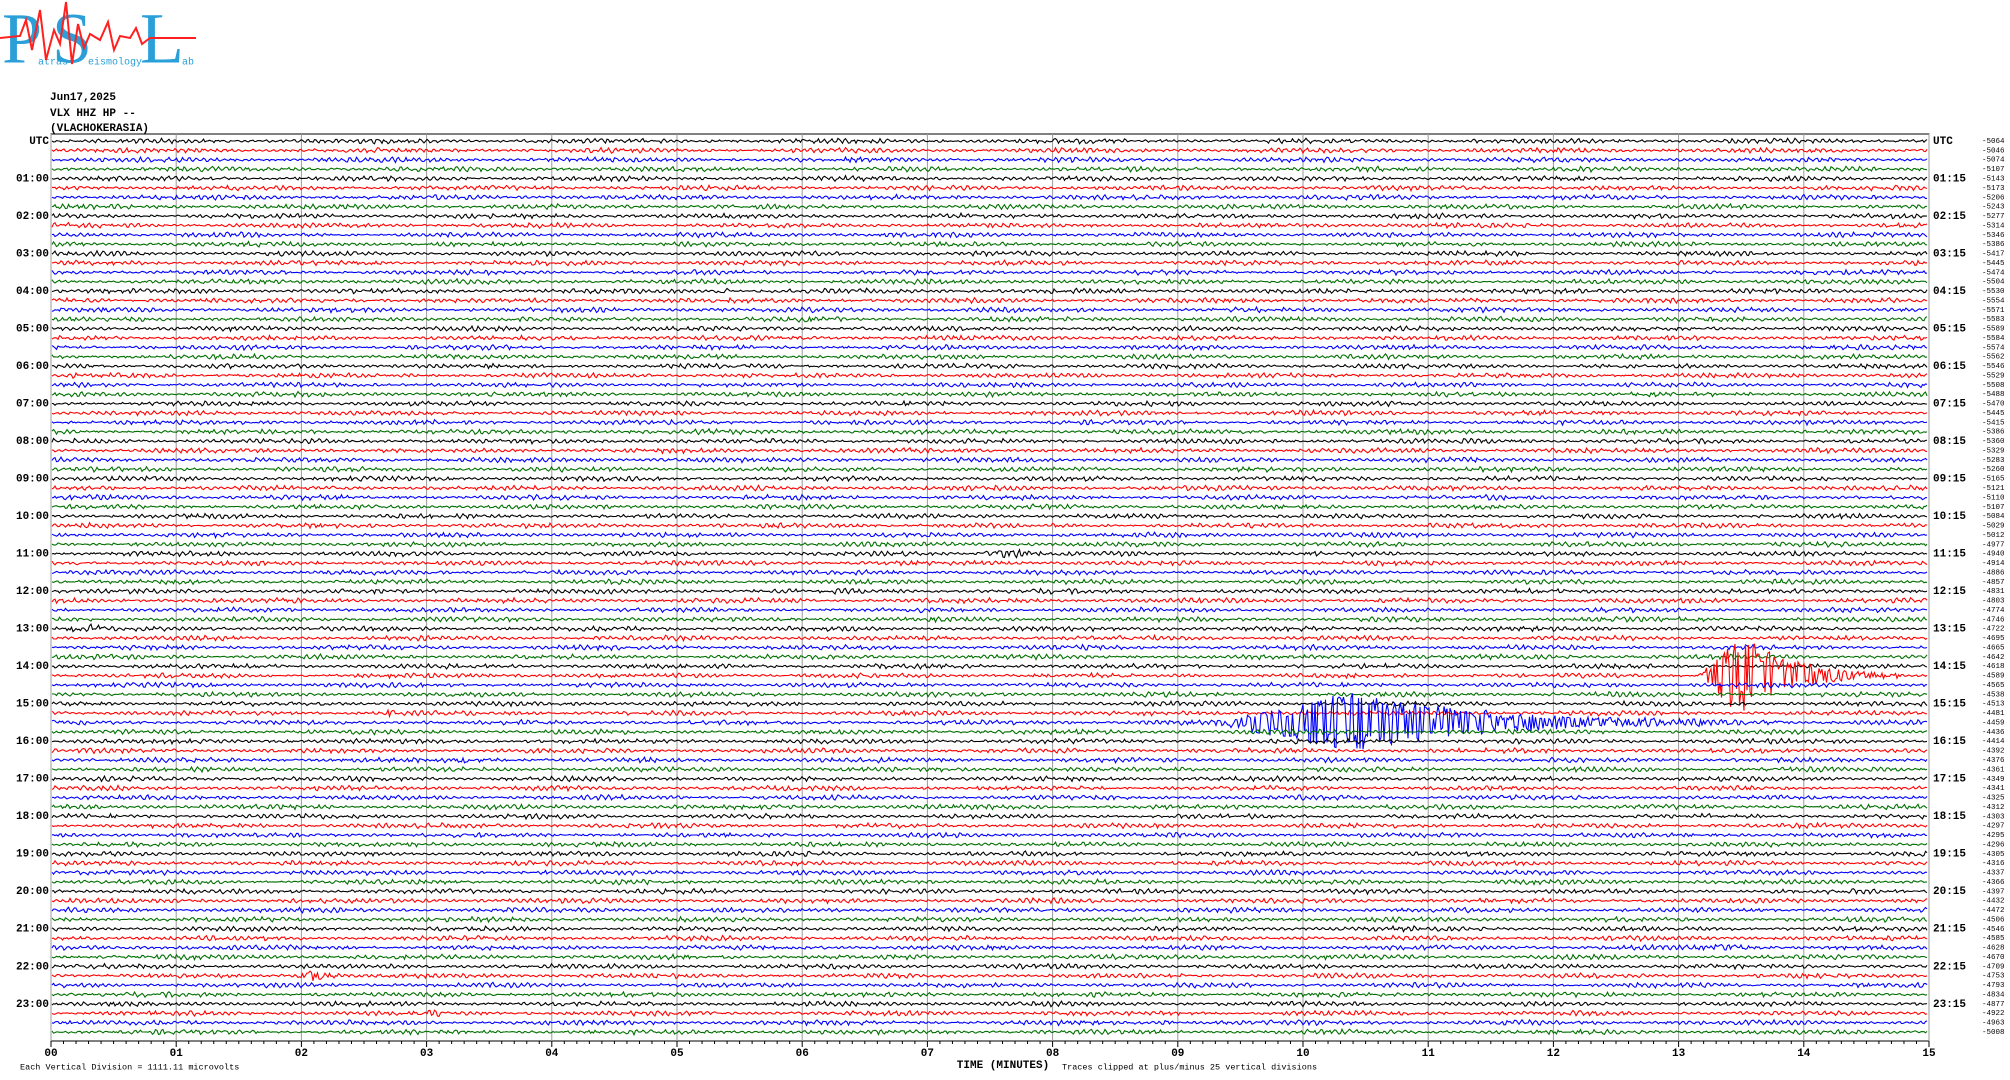 This screenshot has width=2010, height=1080. What do you see at coordinates (1993, 292) in the screenshot?
I see `trace-offset: -5530` at bounding box center [1993, 292].